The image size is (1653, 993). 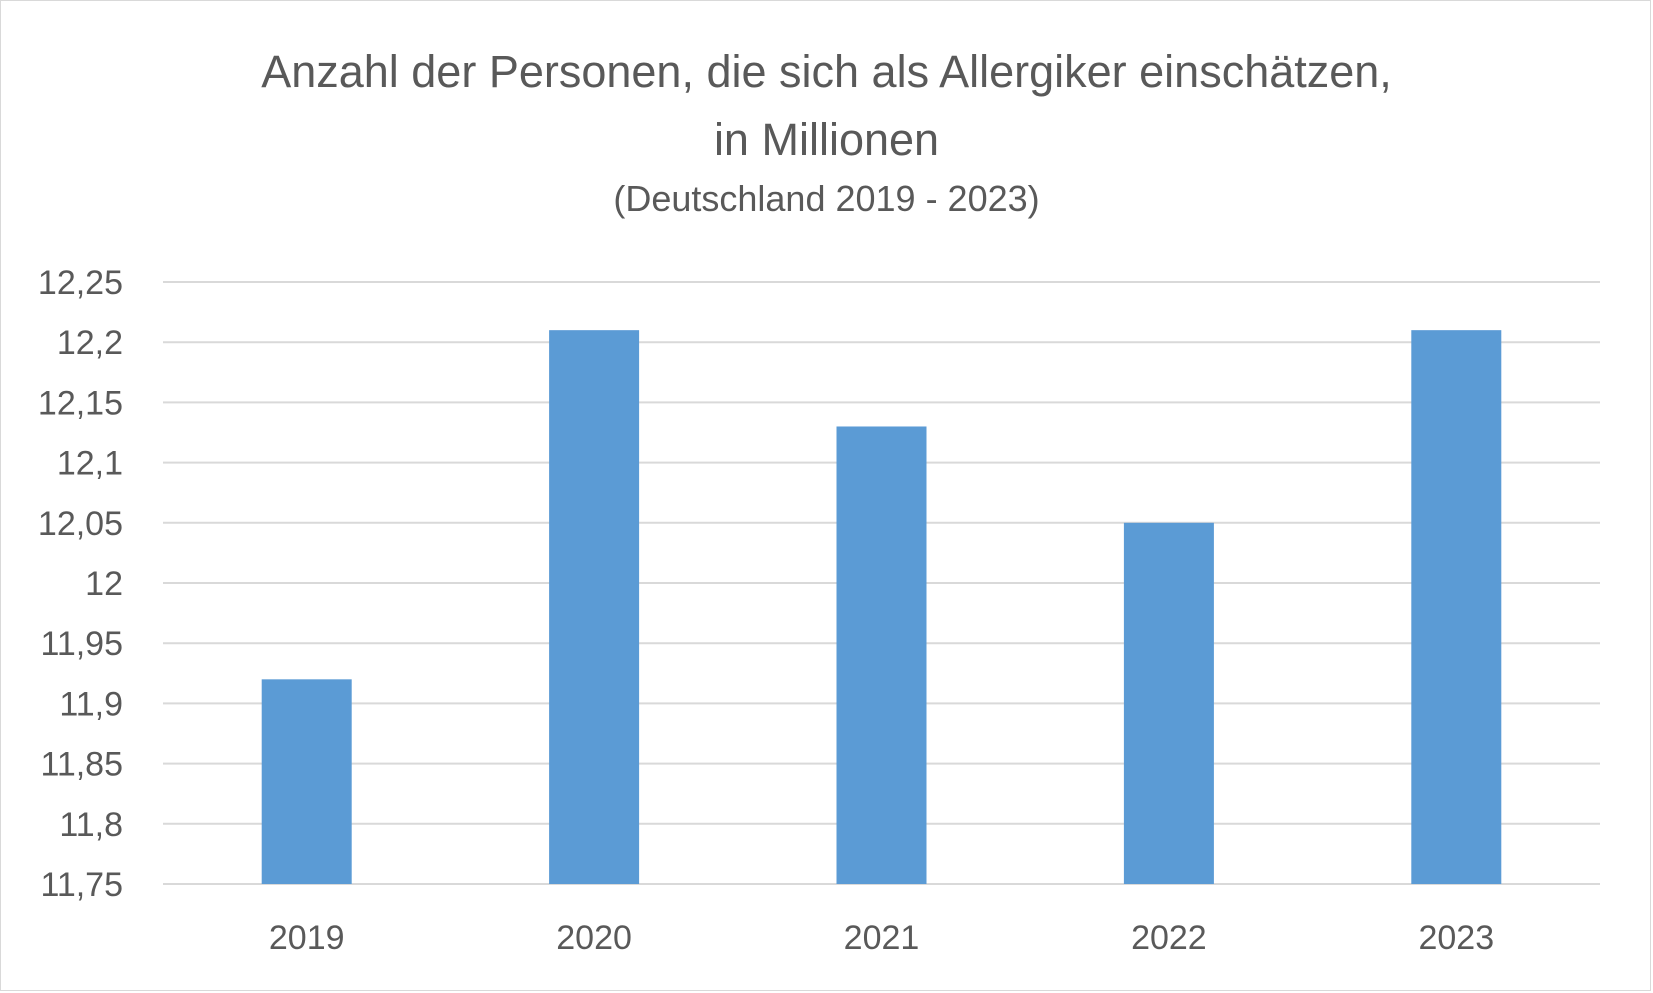 I want to click on y-tick-label: 12,1, so click(x=90, y=464).